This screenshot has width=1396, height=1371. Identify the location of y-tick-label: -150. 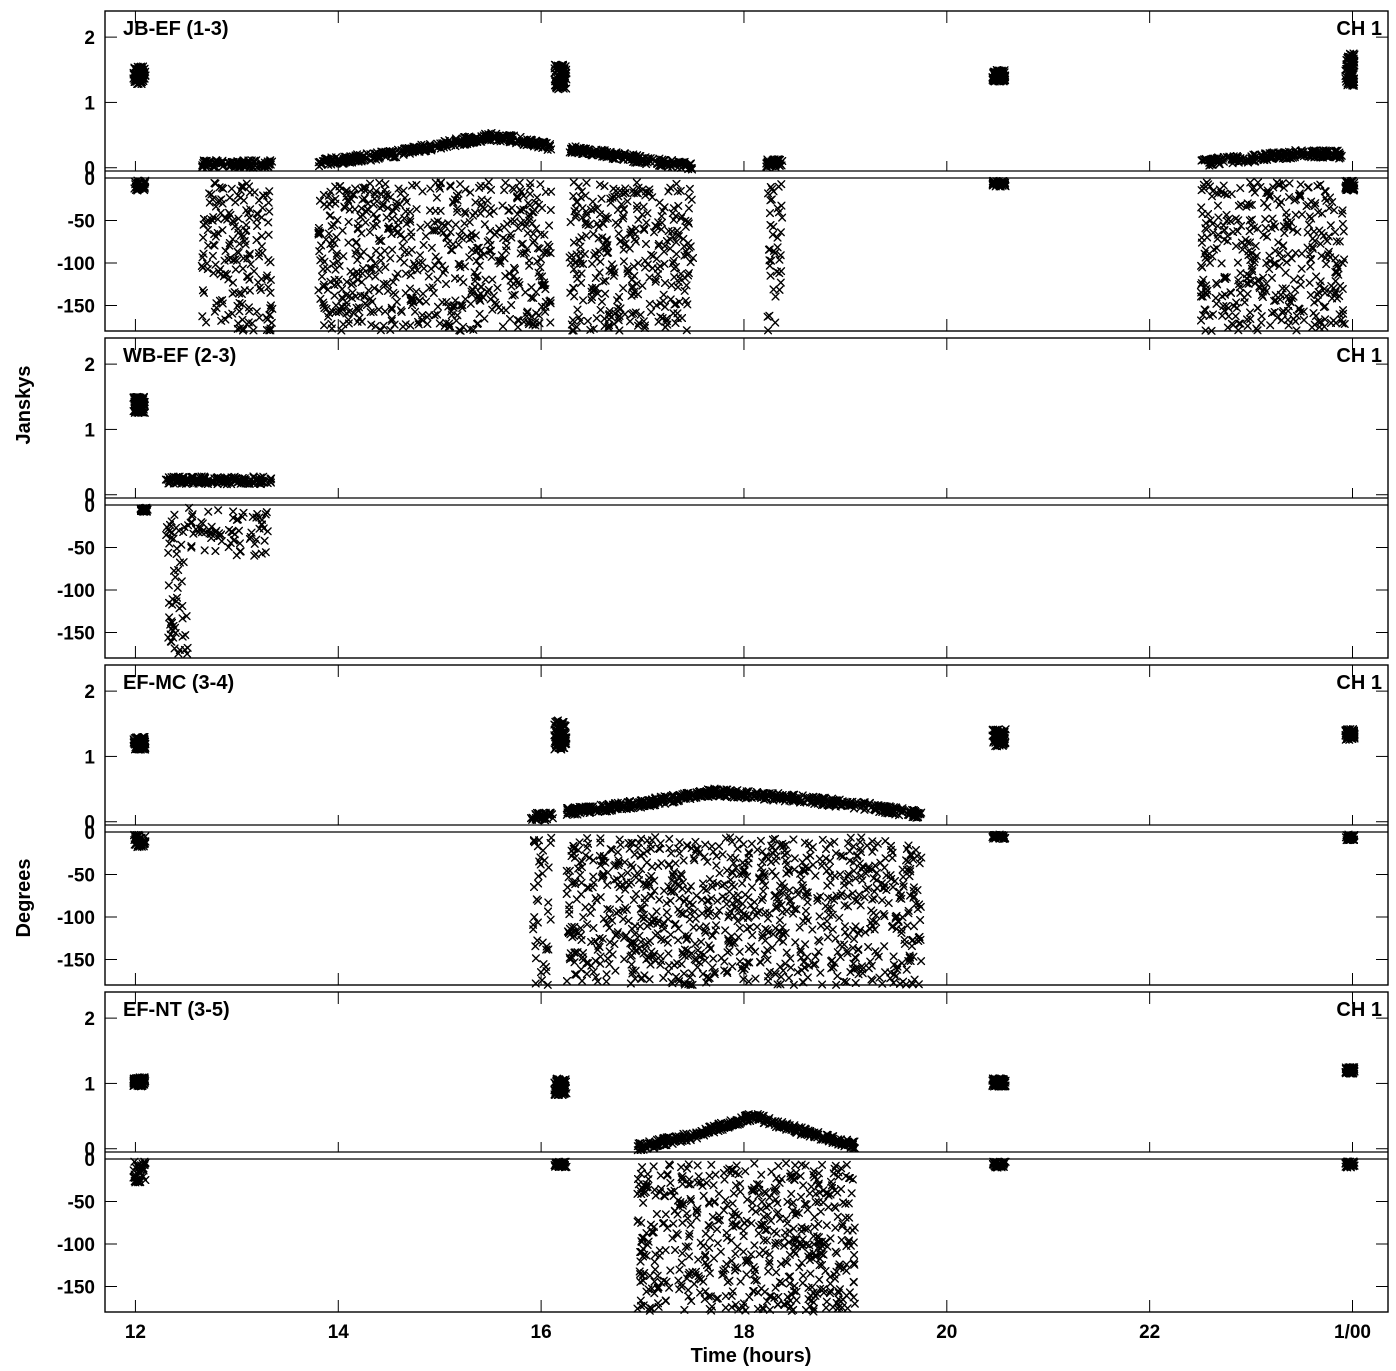
(76, 307).